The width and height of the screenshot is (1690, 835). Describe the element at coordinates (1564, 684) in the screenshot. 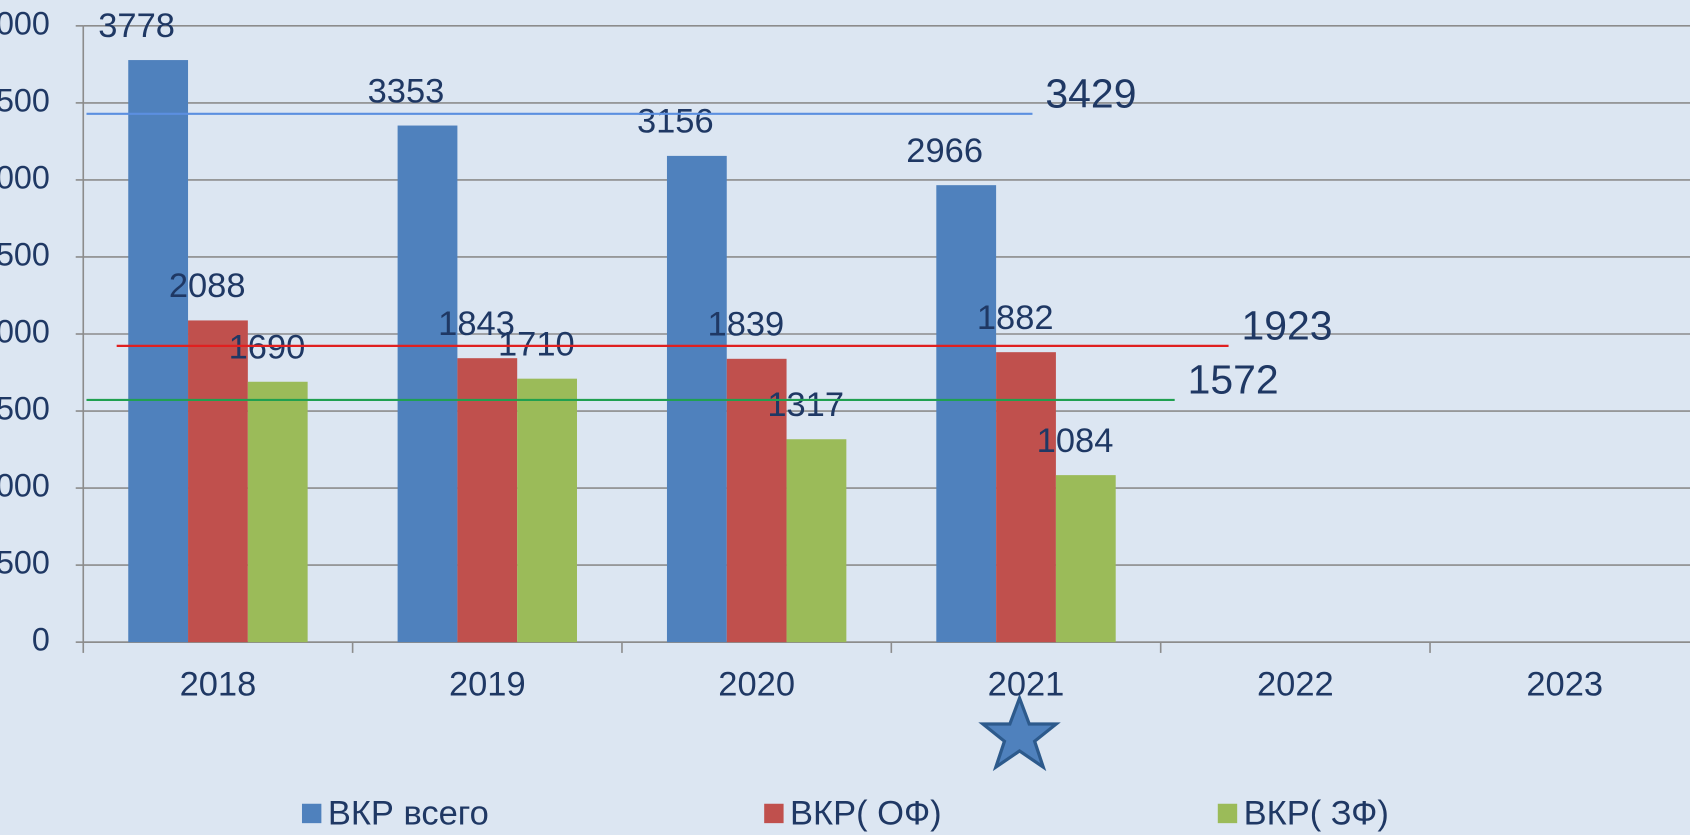

I see `x-tick-label: 2023` at that location.